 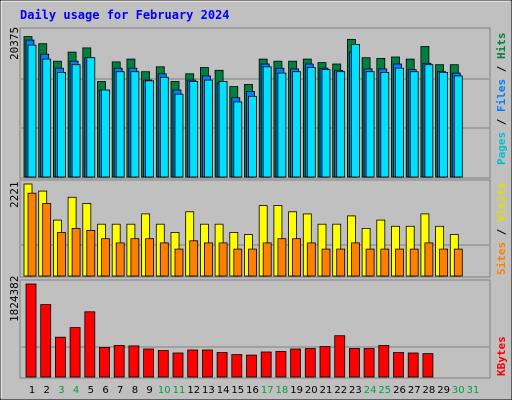 I want to click on x-axis-day-label: 11, so click(x=179, y=390).